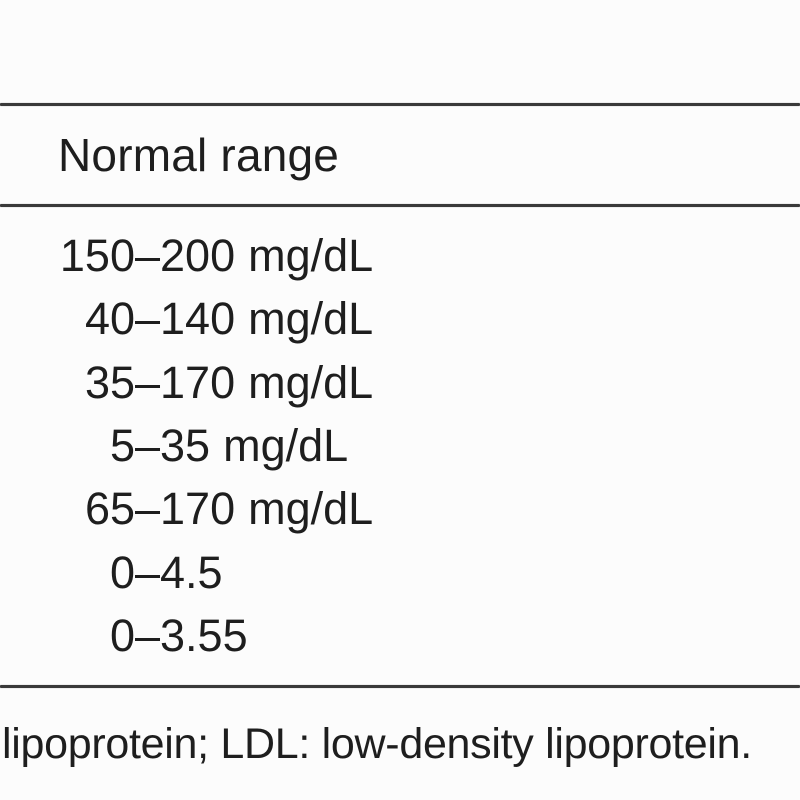  What do you see at coordinates (400, 319) in the screenshot?
I see `table-row: 40 – 140 mg/dL` at bounding box center [400, 319].